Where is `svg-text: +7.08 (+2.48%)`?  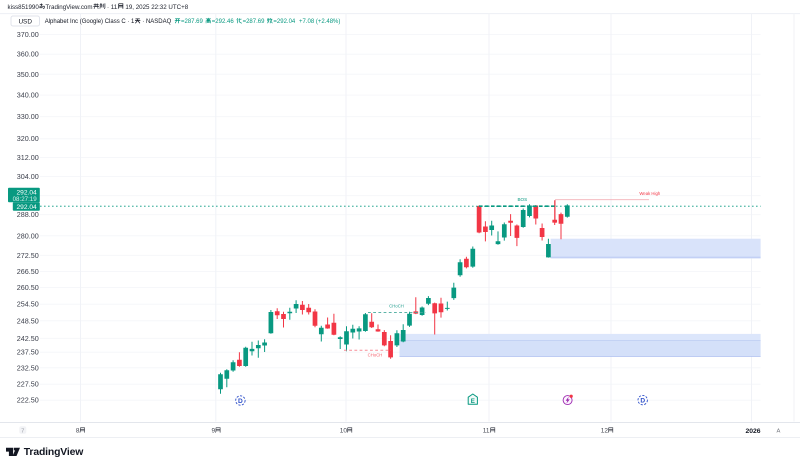
svg-text: +7.08 (+2.48%) is located at coordinates (319, 22).